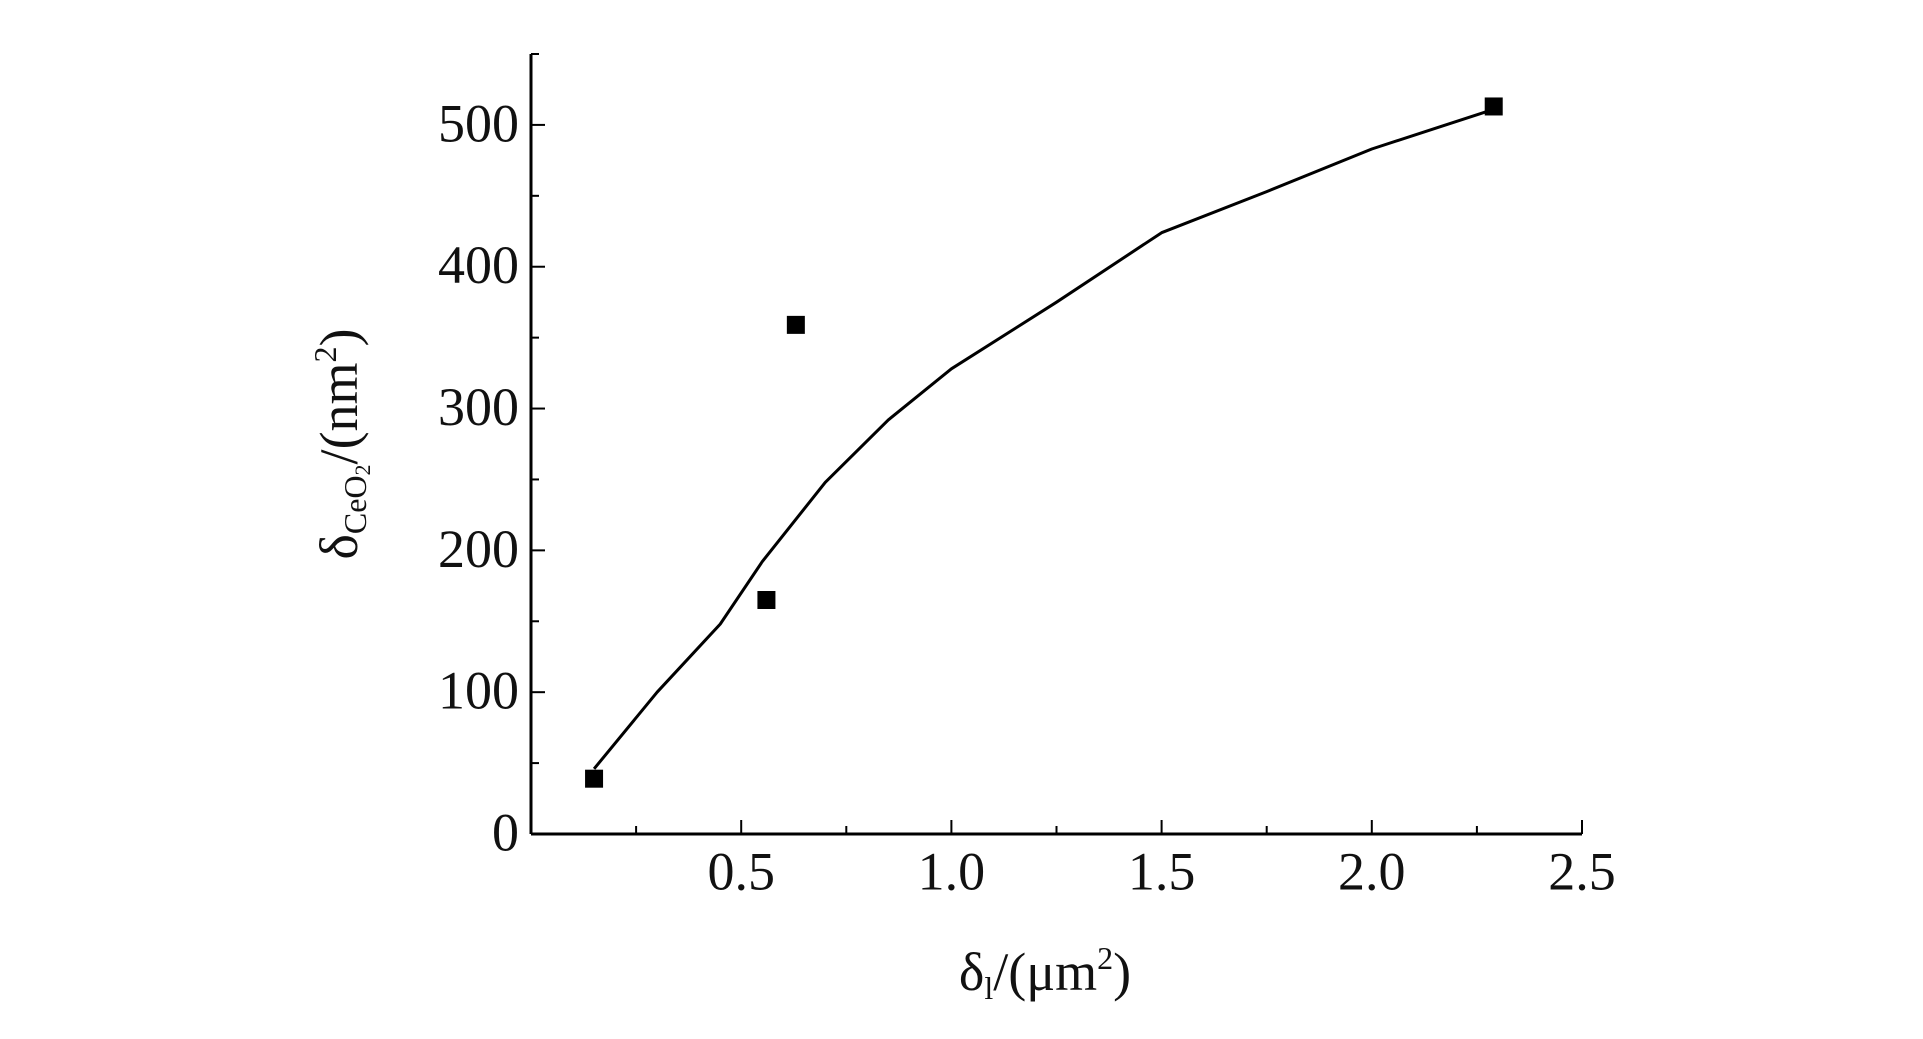  I want to click on x-tick-label: 1.5, so click(1162, 871).